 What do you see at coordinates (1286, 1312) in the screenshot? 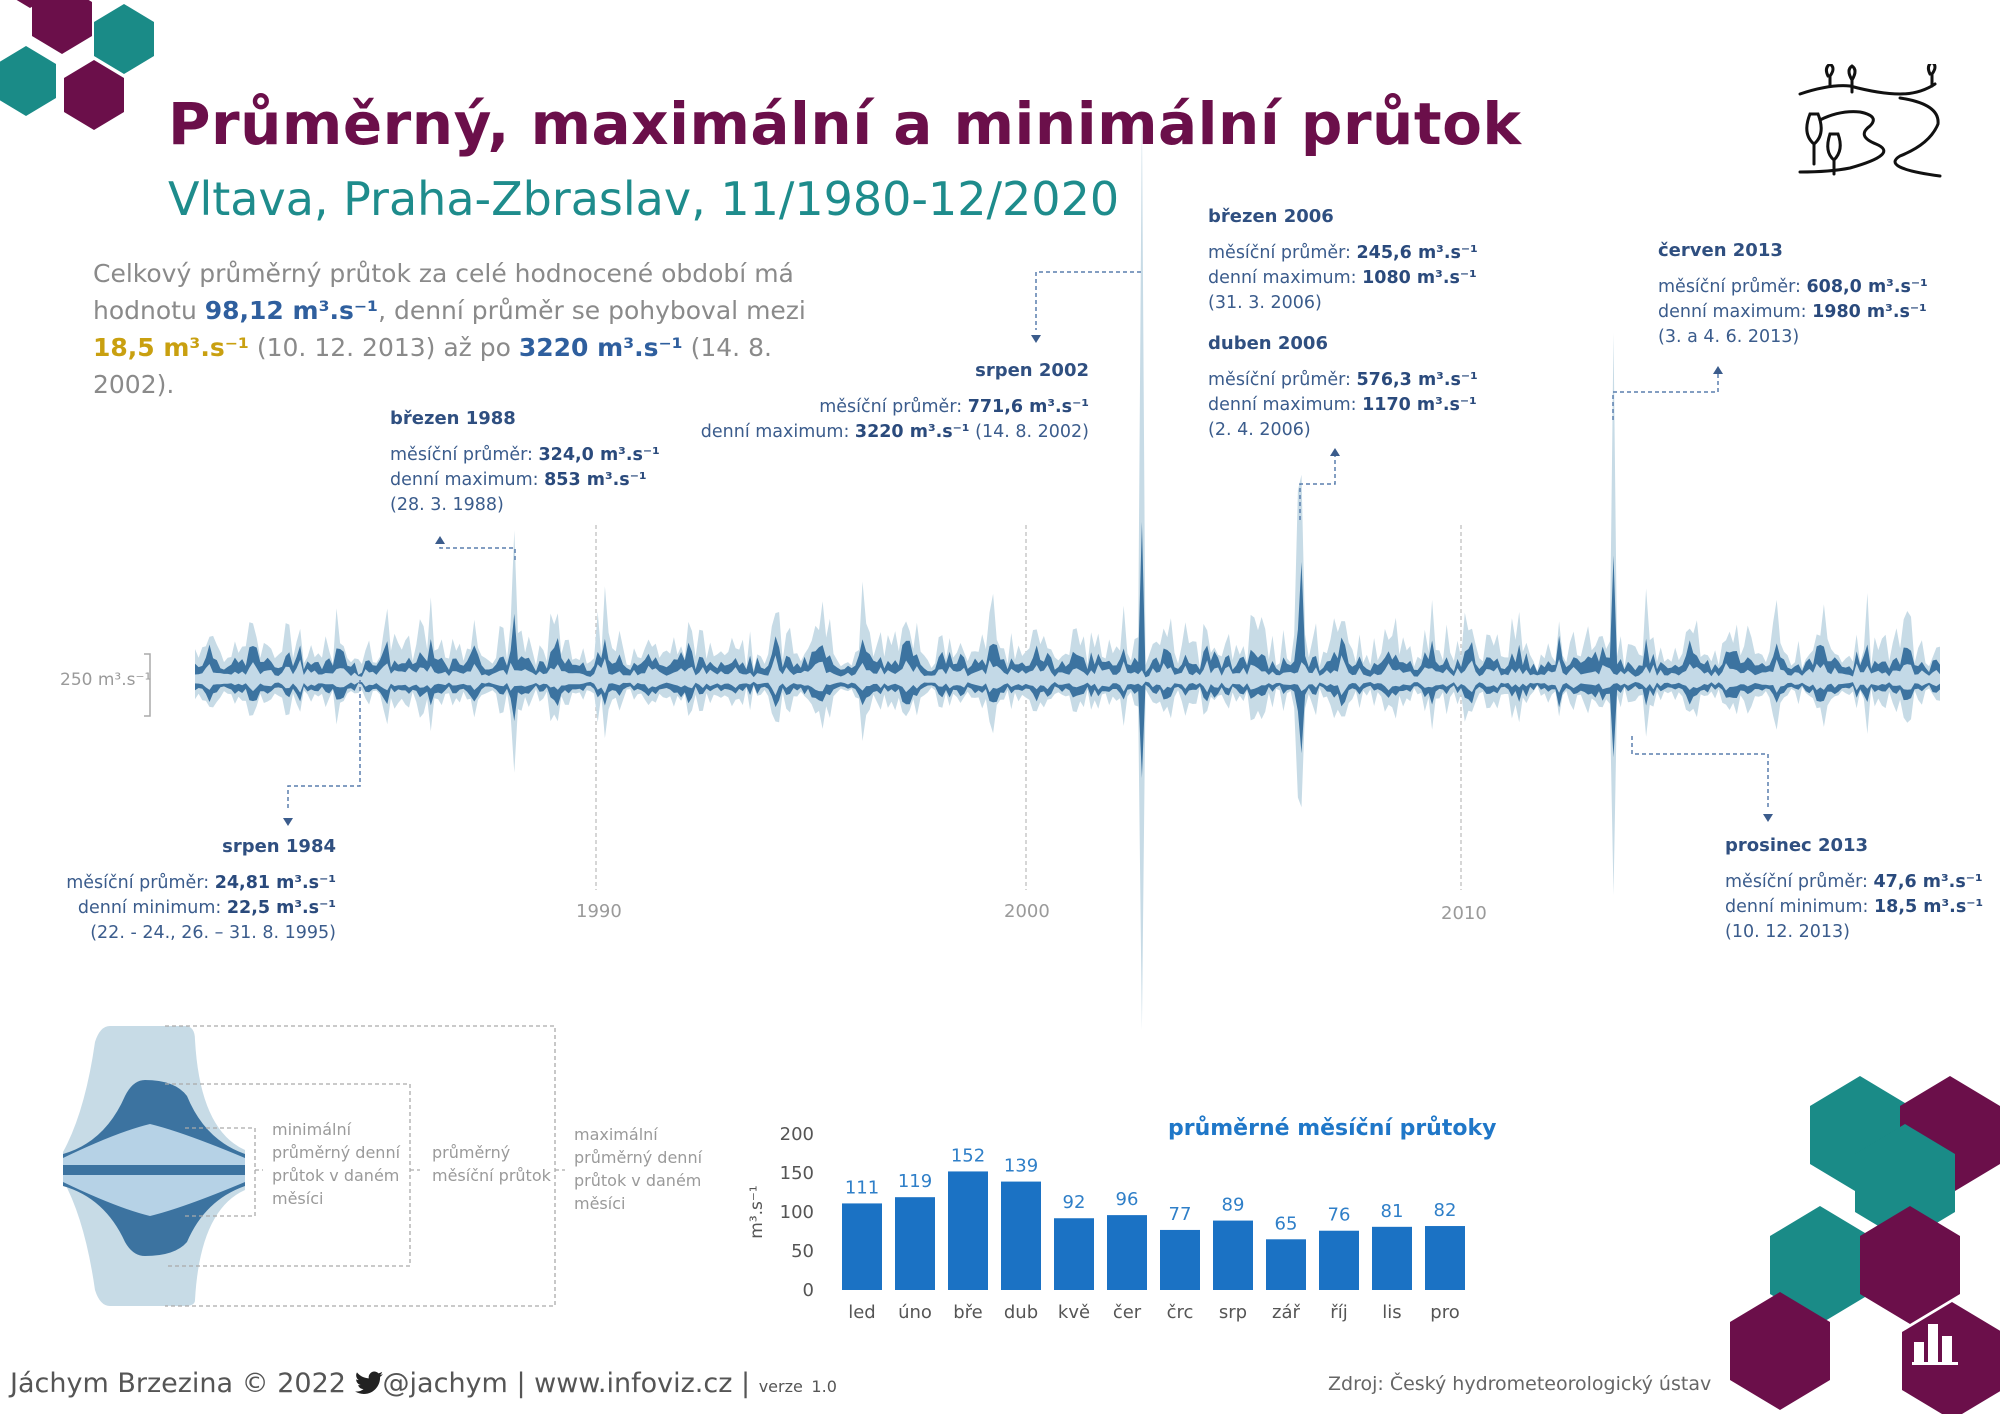
I see `x-tick-label: zář` at bounding box center [1286, 1312].